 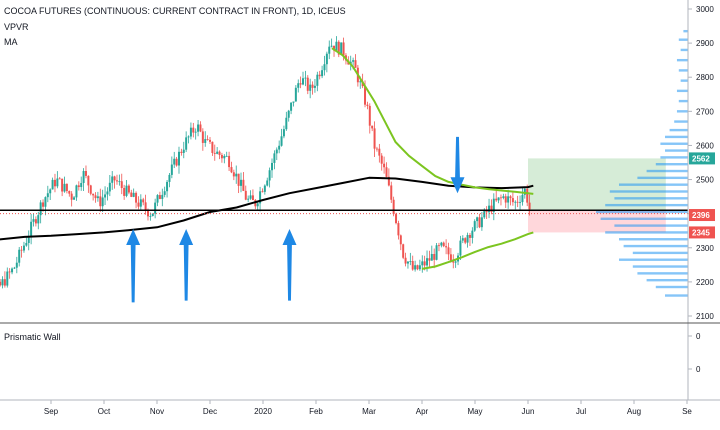 What do you see at coordinates (528, 411) in the screenshot?
I see `x-tick-label: Jun` at bounding box center [528, 411].